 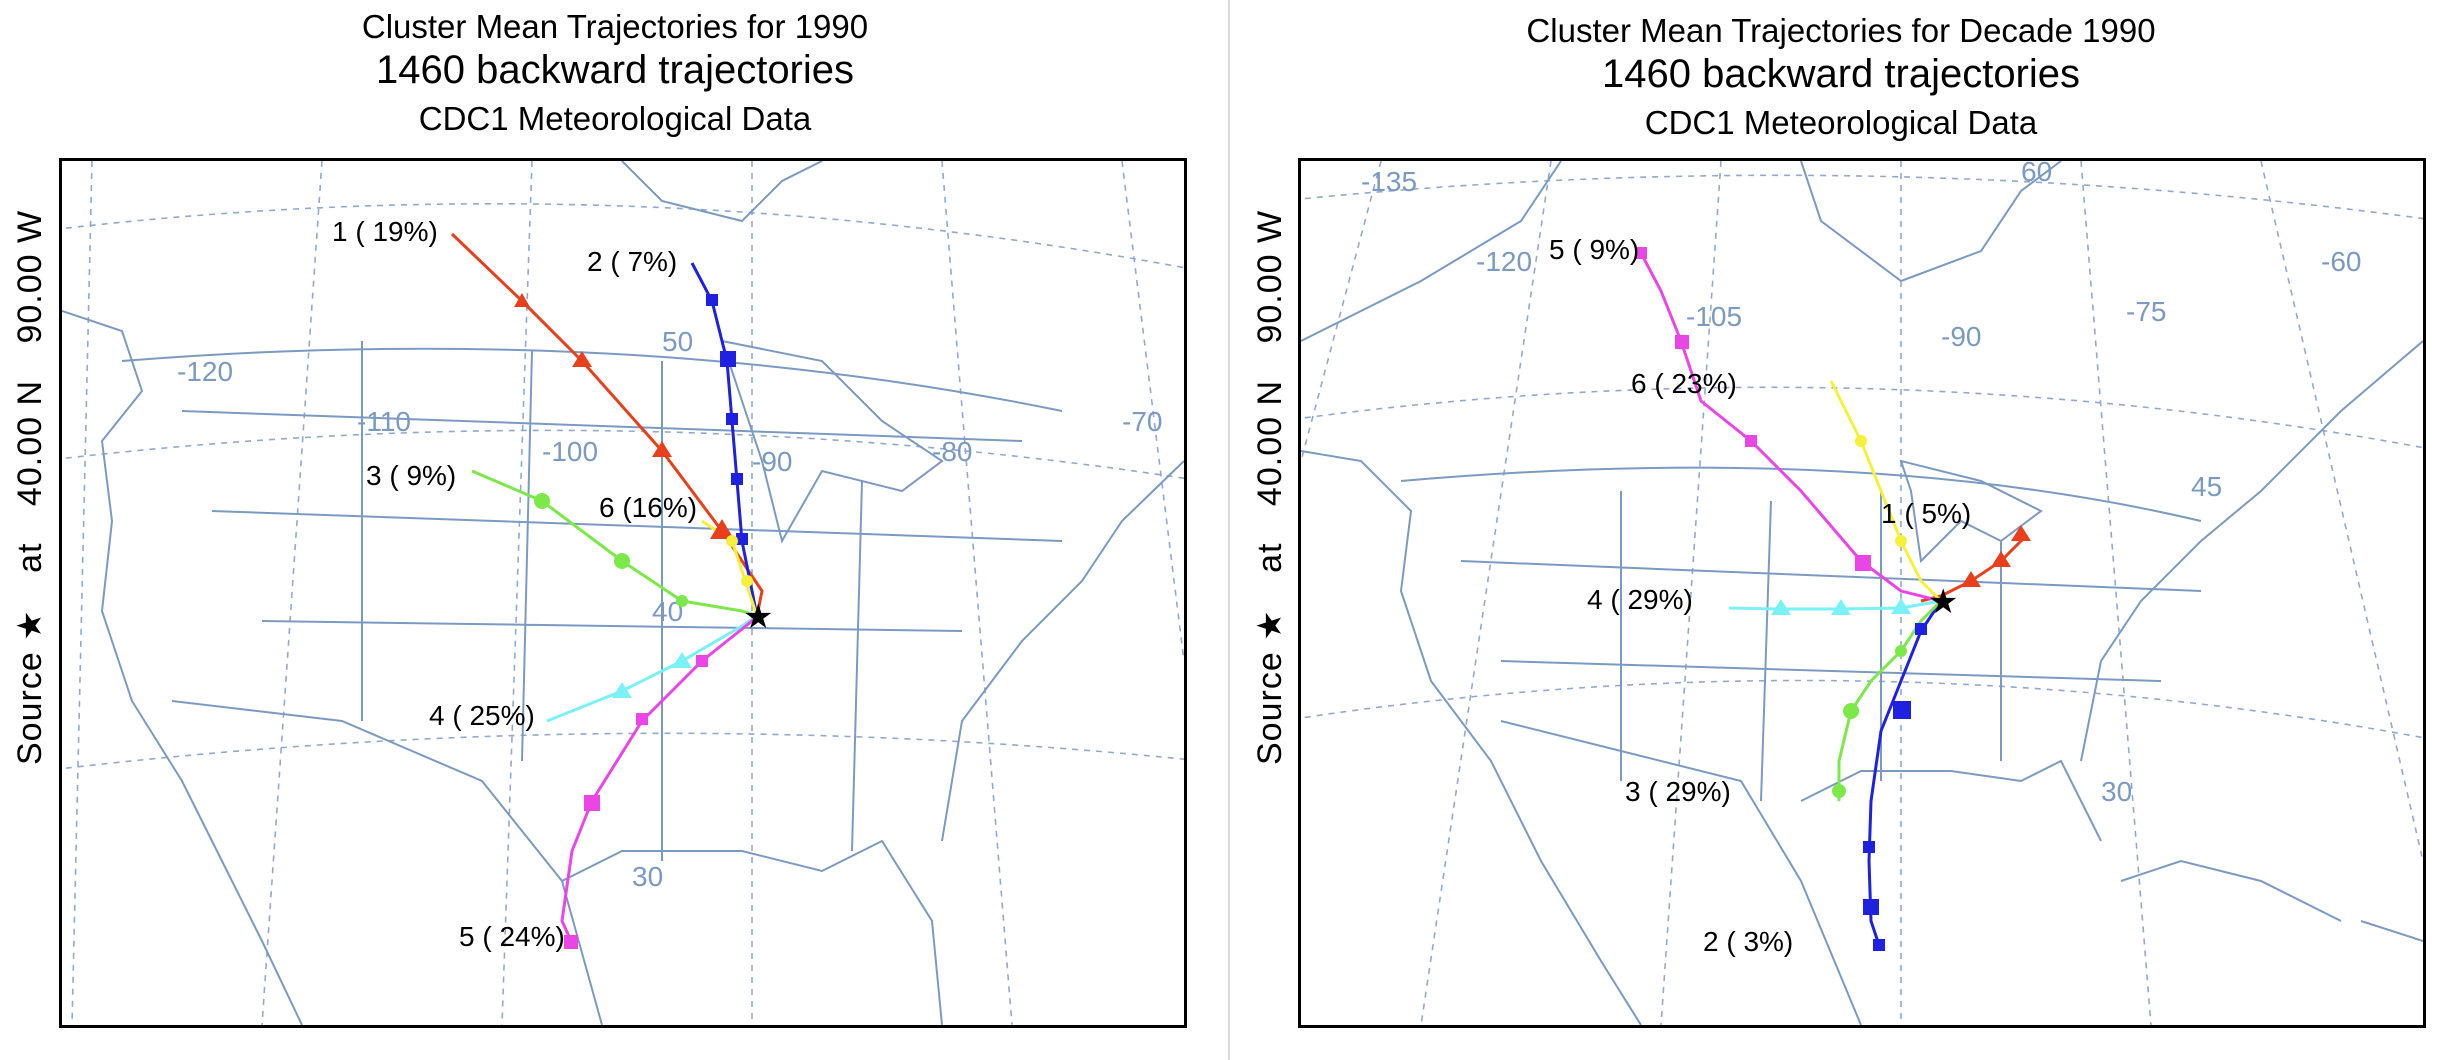 I want to click on grid-label-45: 45, so click(x=2206, y=486).